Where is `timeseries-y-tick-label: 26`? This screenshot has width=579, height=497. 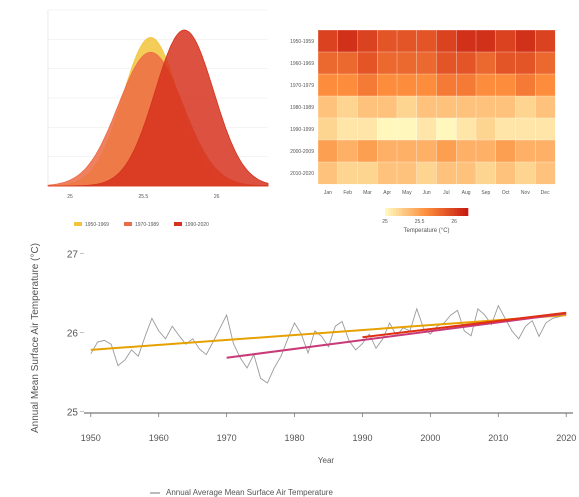 timeseries-y-tick-label: 26 is located at coordinates (73, 334).